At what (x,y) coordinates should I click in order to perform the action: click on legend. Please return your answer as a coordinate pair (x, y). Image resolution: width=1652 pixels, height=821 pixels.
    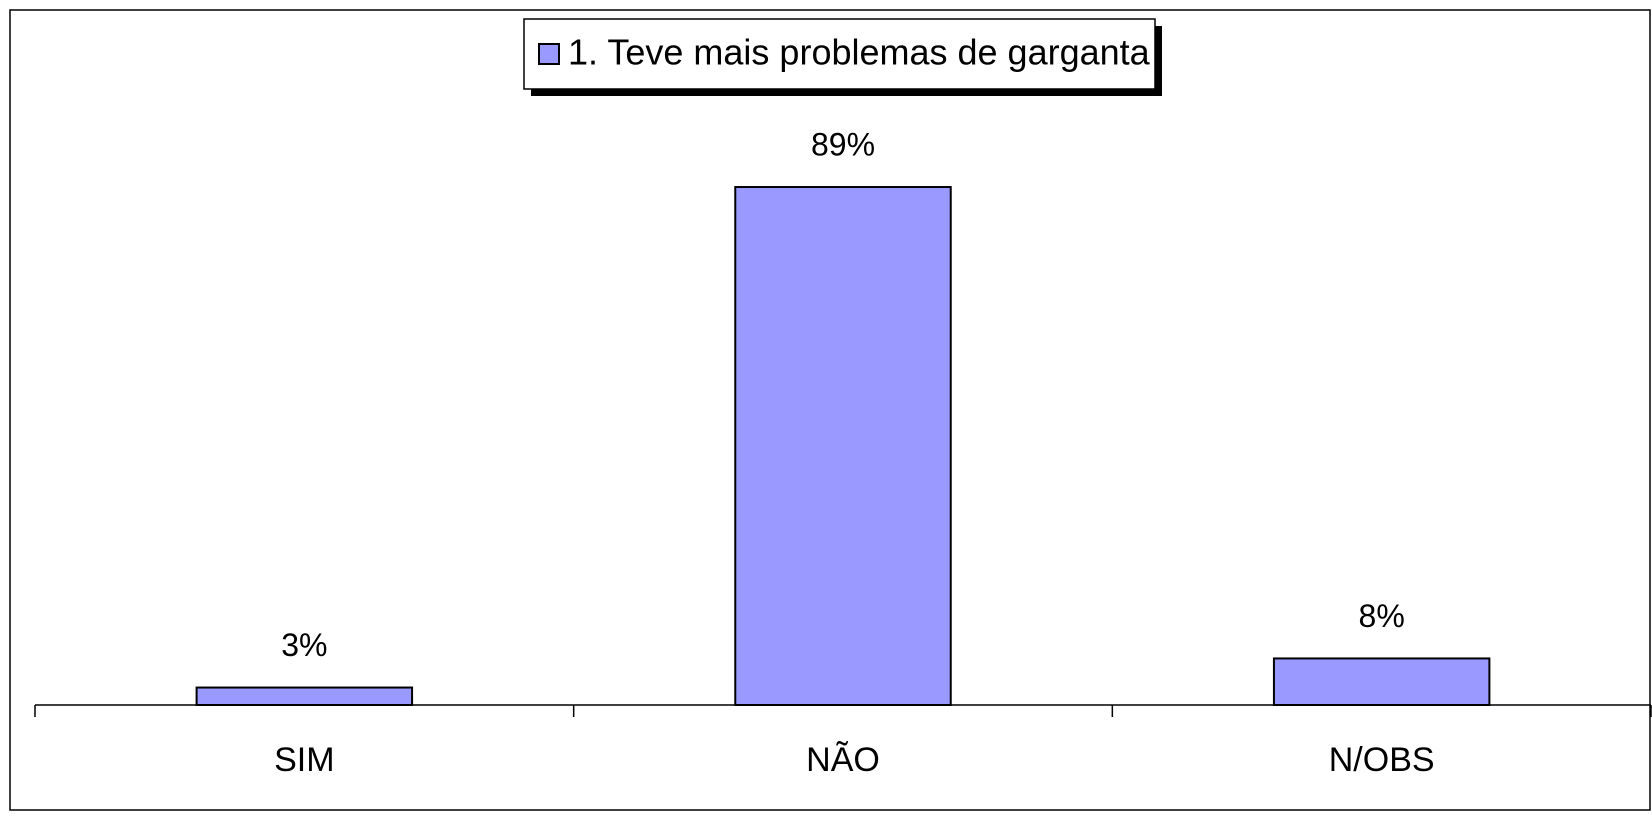
    Looking at the image, I should click on (839, 54).